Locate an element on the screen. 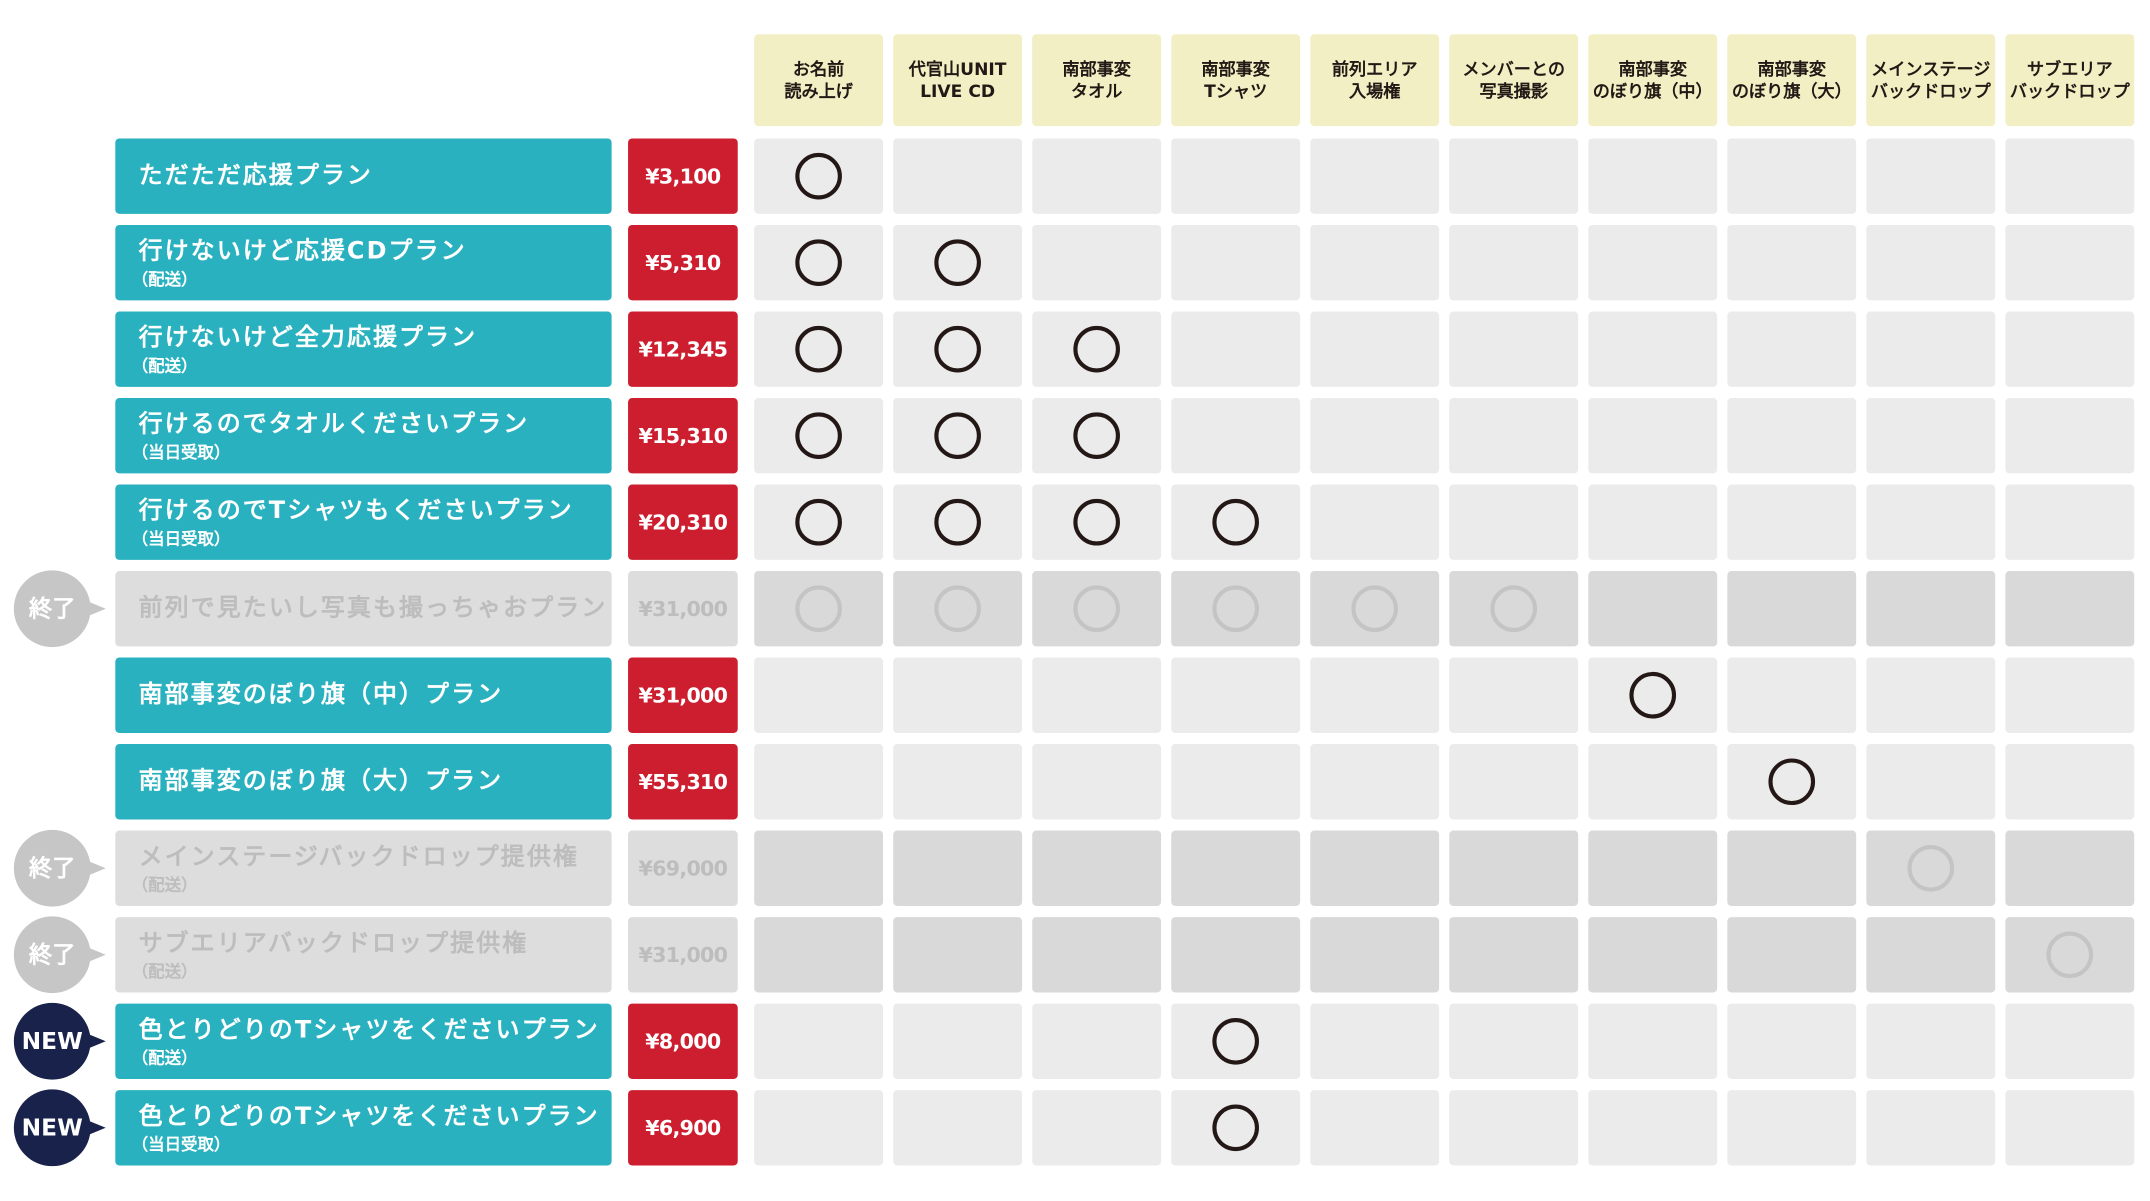 The image size is (2150, 1201). plan-name: 前列で見たいし写真も撮っちゃおプラン is located at coordinates (373, 608).